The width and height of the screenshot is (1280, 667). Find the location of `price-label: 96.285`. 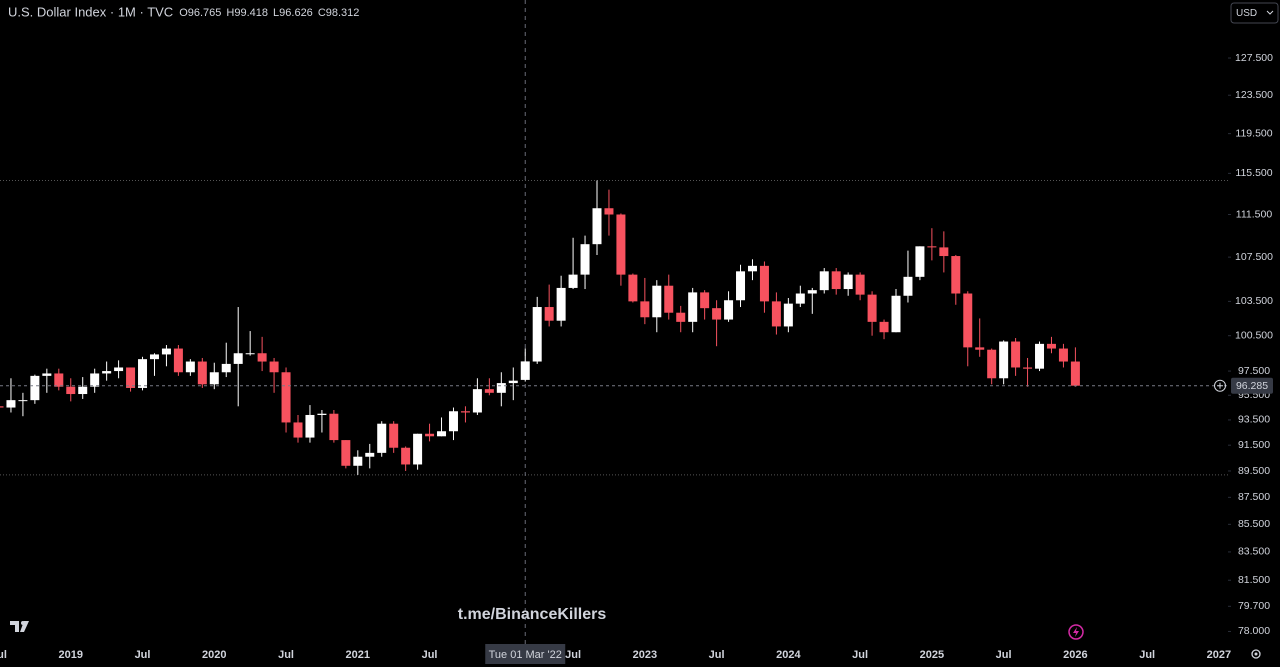

price-label: 96.285 is located at coordinates (1252, 386).